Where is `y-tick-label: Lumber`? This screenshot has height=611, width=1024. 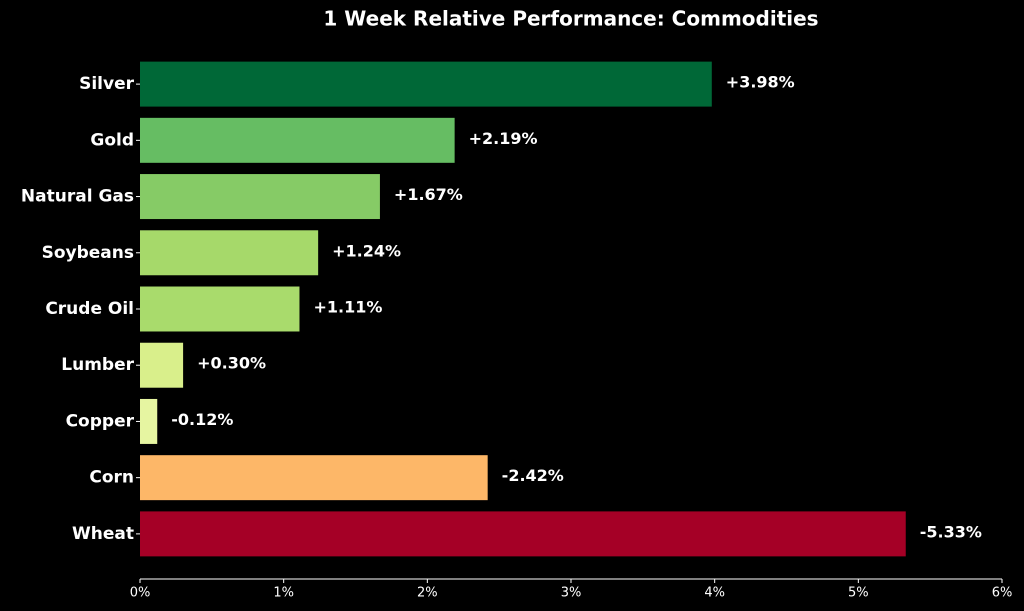
y-tick-label: Lumber is located at coordinates (97, 365).